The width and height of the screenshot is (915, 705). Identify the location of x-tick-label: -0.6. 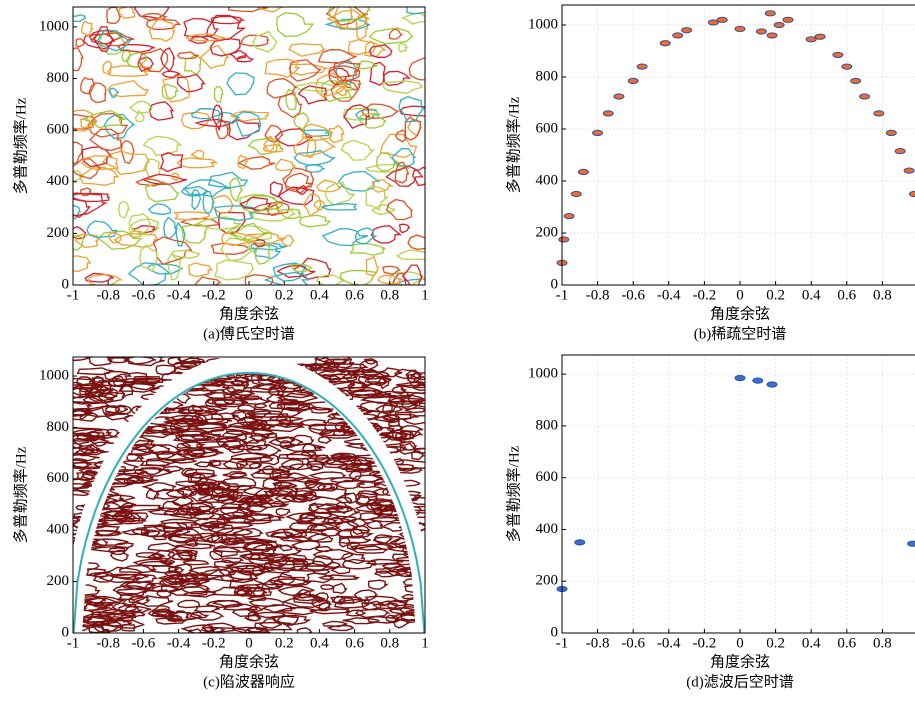
(144, 643).